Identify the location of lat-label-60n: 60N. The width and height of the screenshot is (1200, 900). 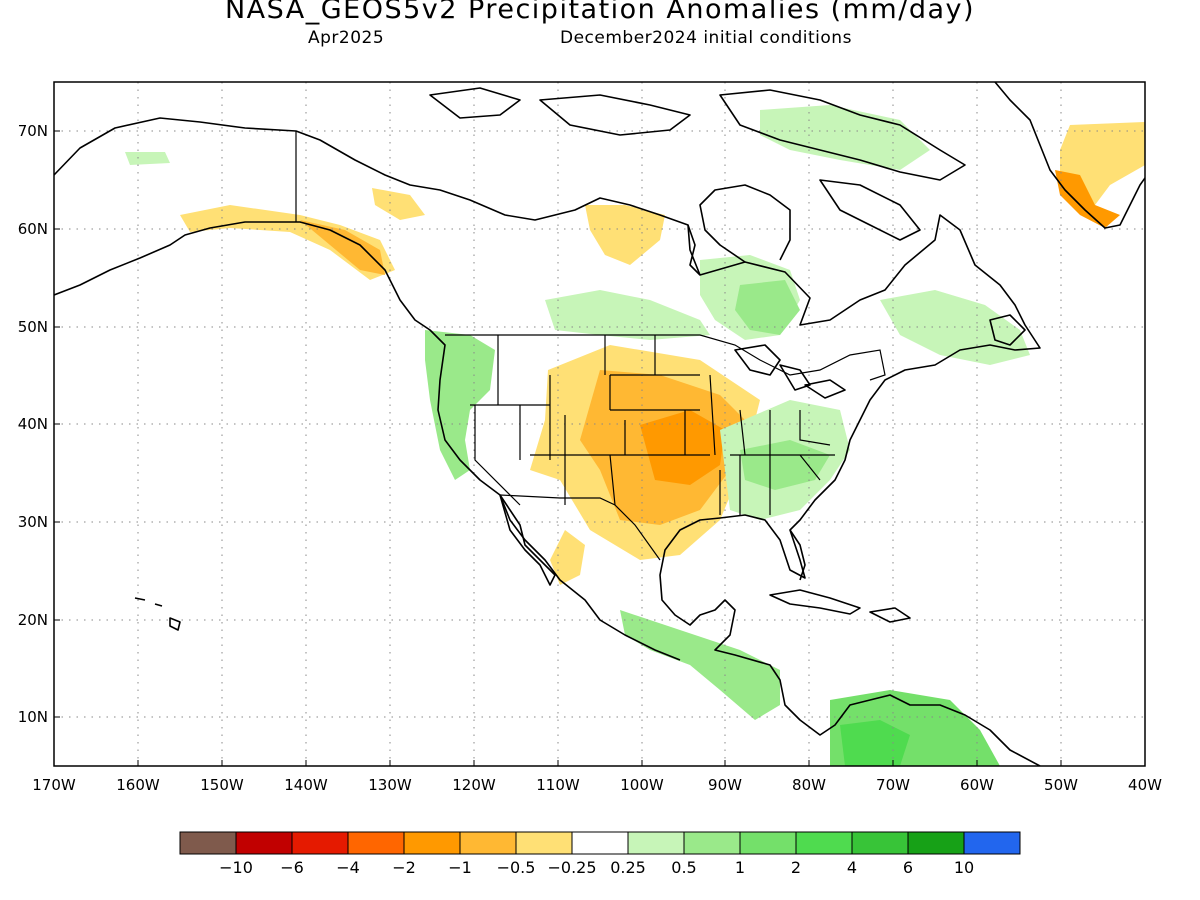
(33, 229).